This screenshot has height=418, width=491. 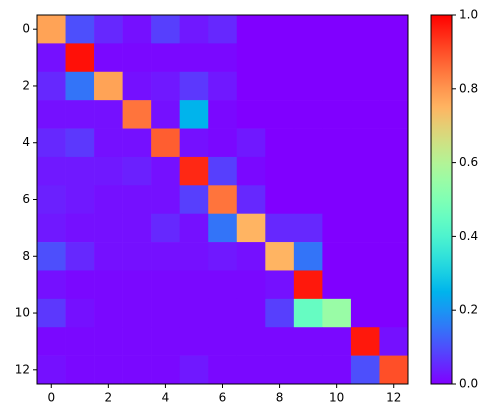 I want to click on colorbar-tick-label: 1.0, so click(x=468, y=15).